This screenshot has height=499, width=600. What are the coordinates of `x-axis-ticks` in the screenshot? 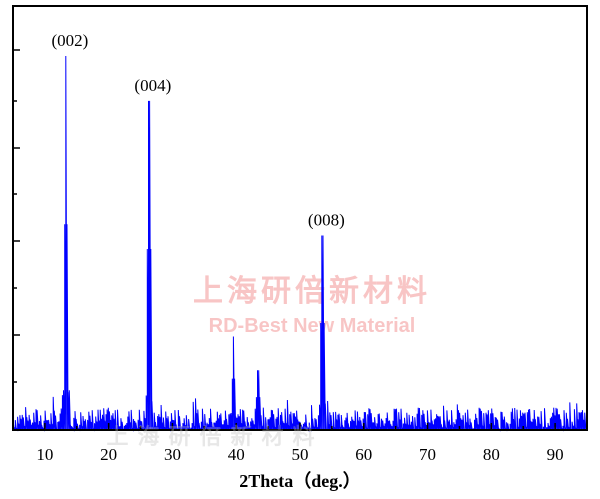 It's located at (300, 426).